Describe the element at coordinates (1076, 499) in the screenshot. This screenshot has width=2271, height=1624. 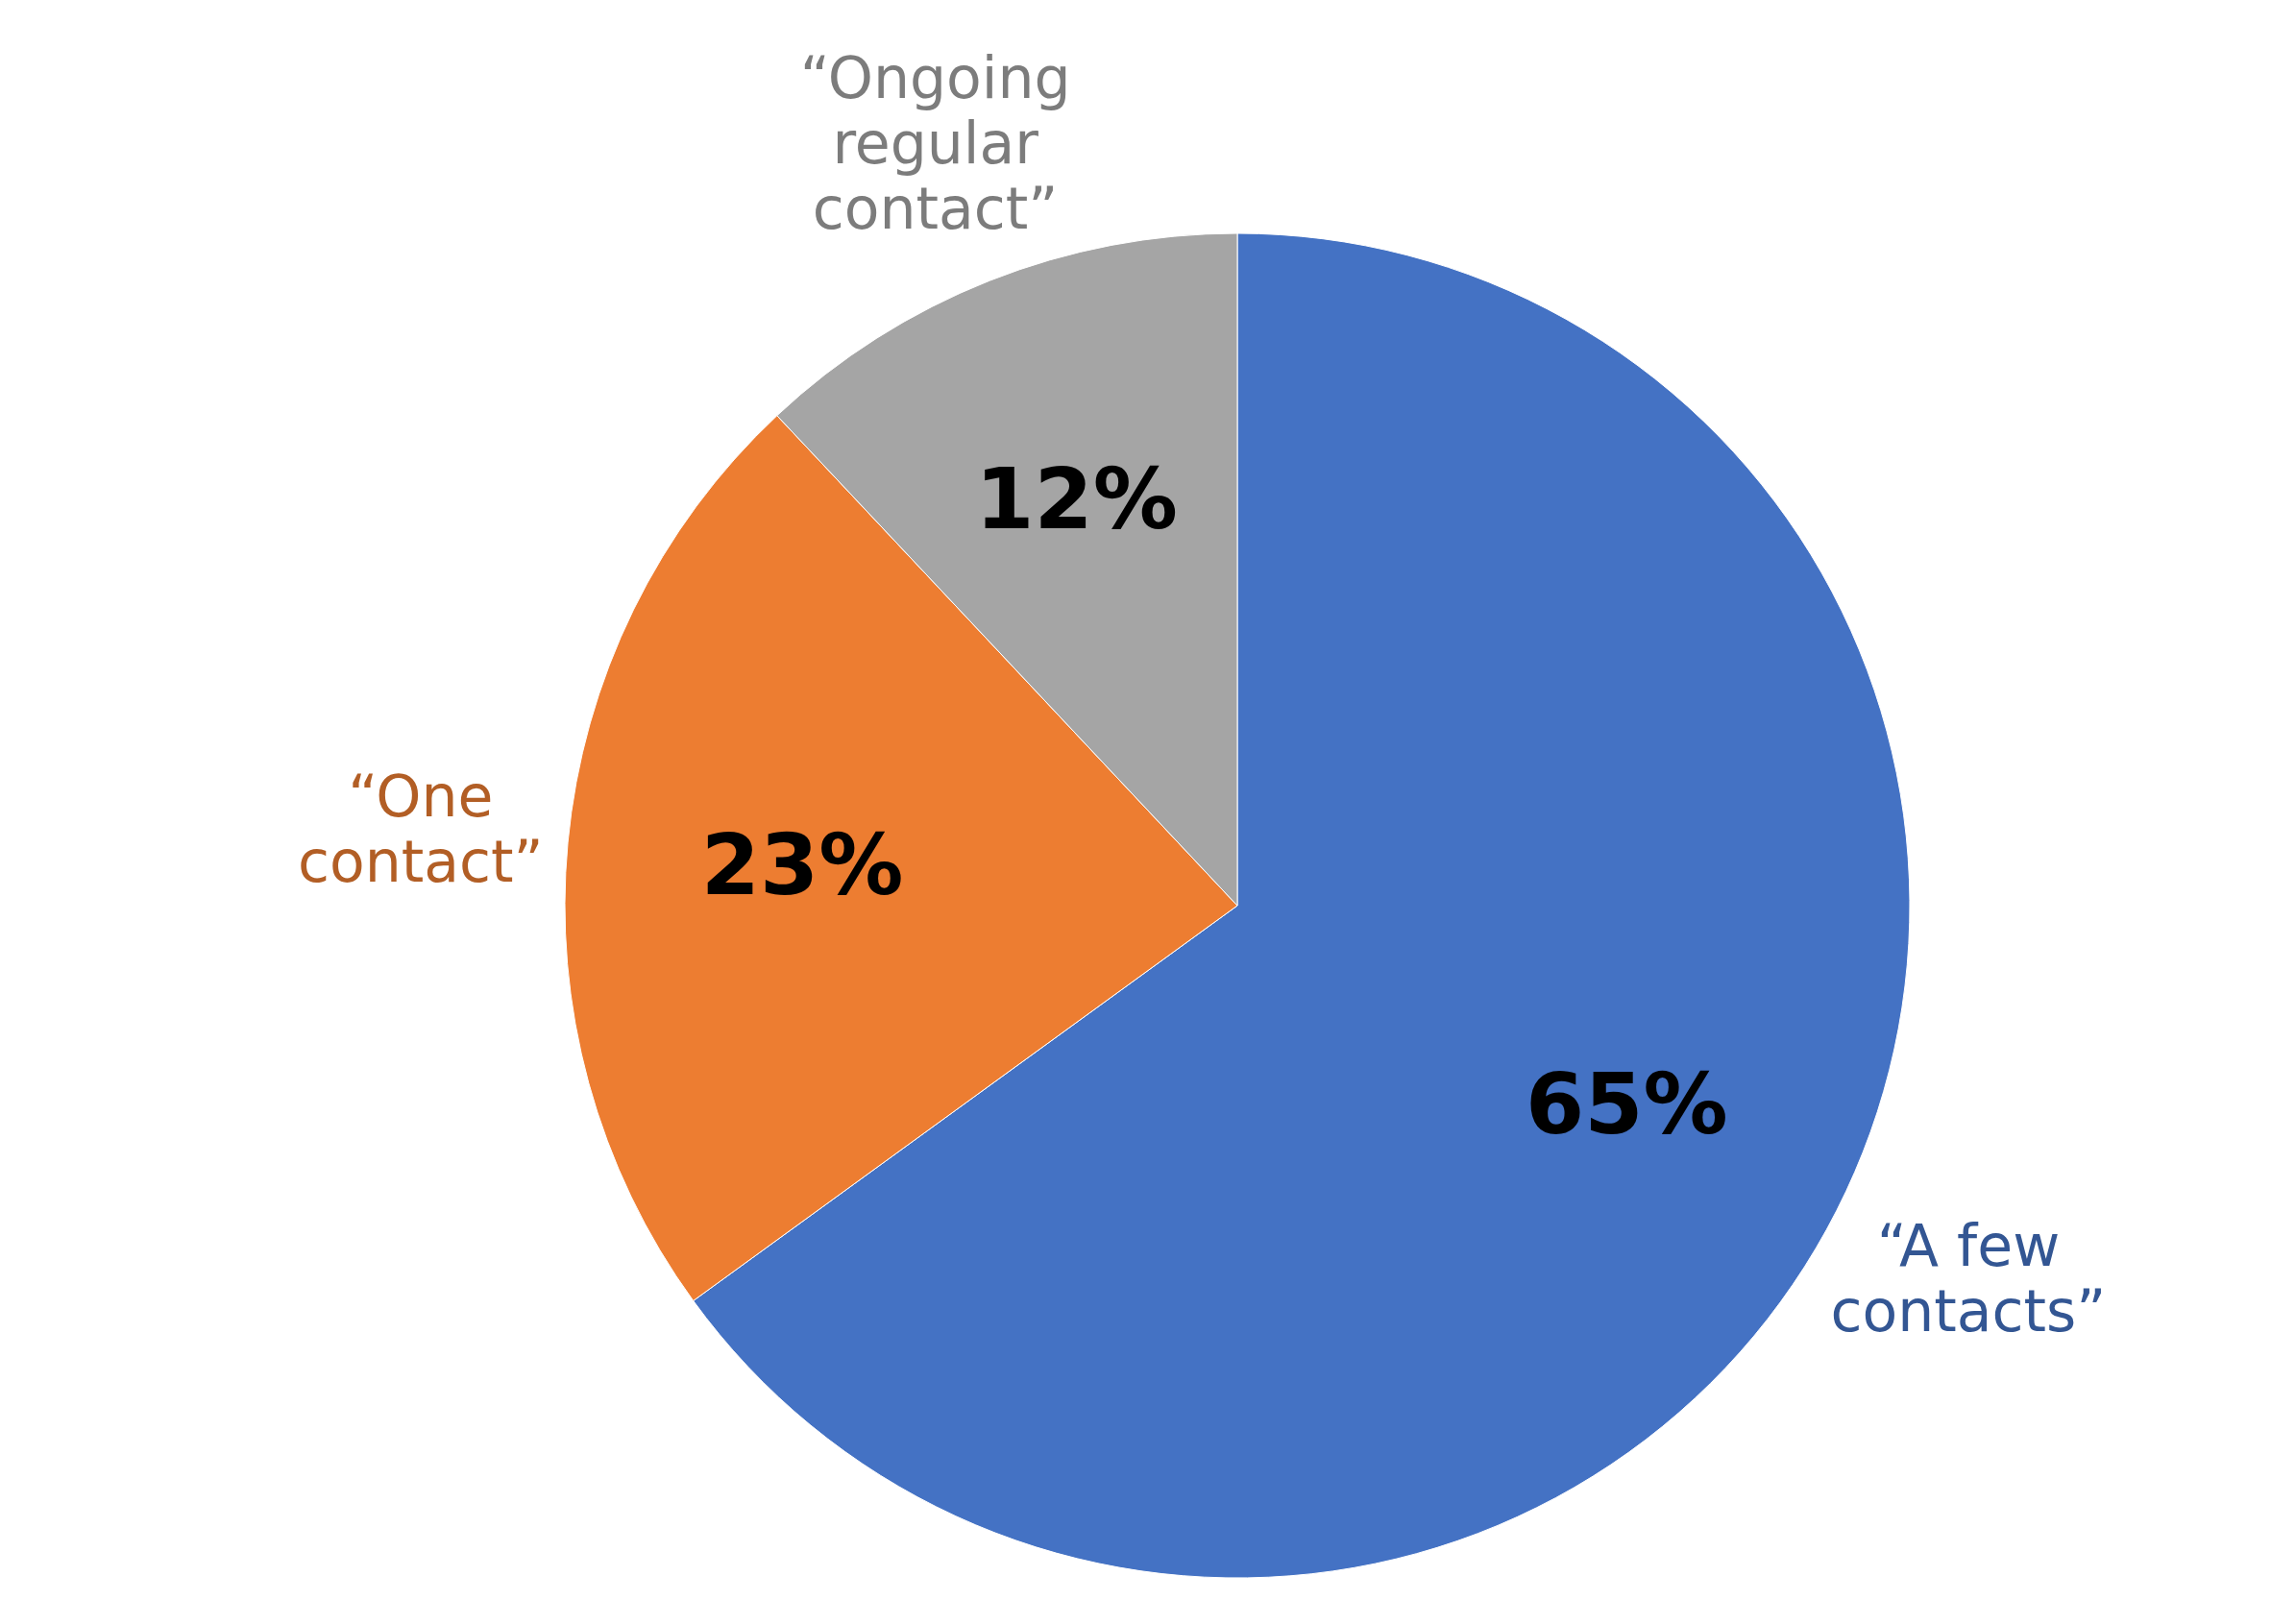
I see `data-label: 12%` at that location.